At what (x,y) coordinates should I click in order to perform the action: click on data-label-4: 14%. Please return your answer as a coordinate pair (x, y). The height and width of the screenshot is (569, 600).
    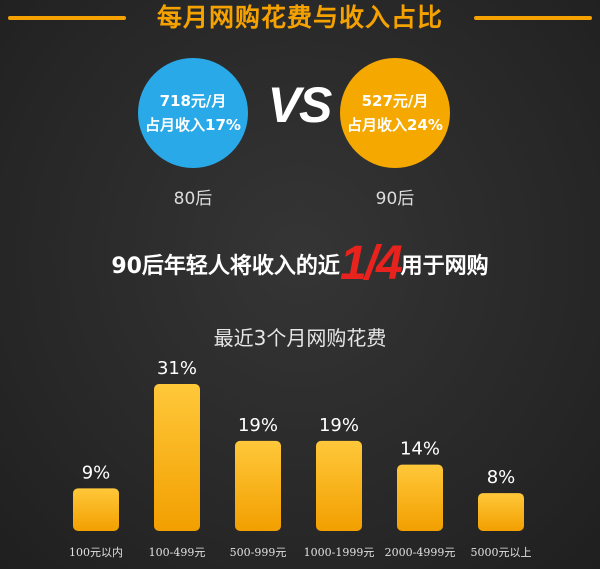
    Looking at the image, I should click on (420, 449).